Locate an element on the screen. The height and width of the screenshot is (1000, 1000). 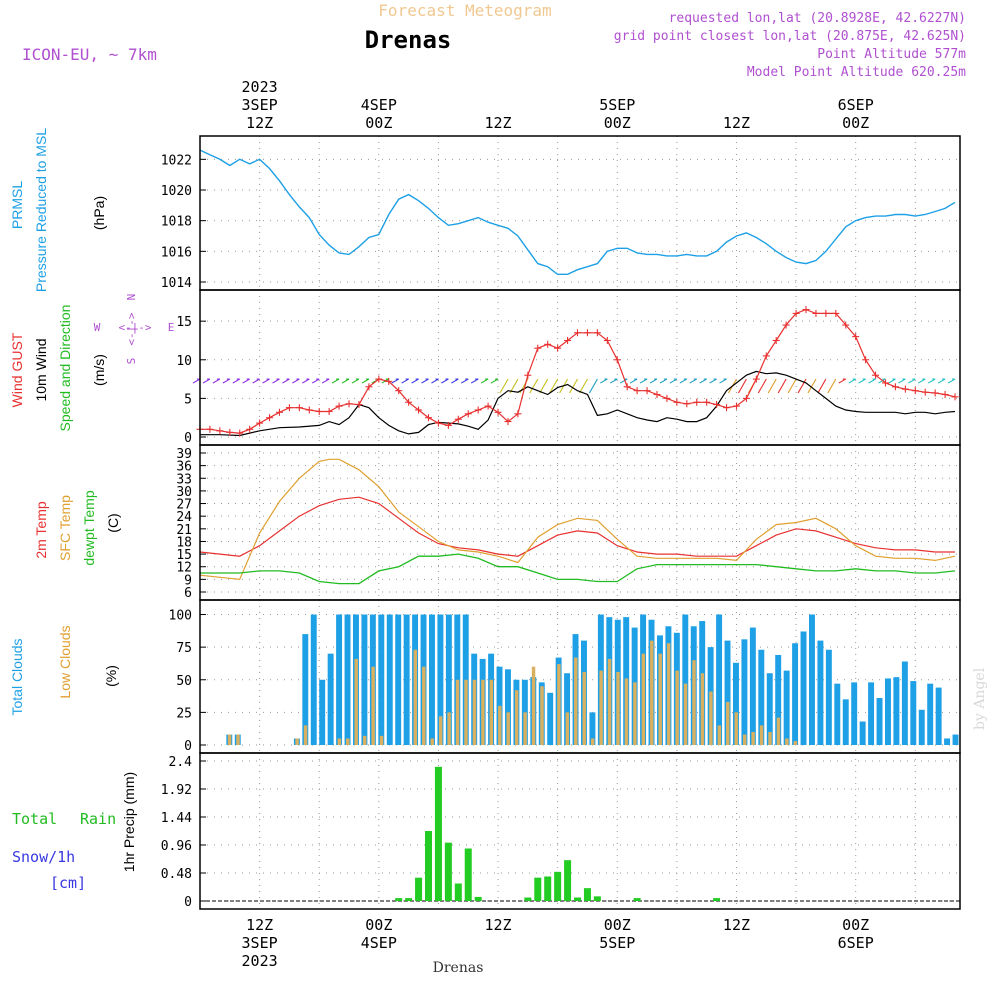
sfc-temp-label: SFC Temp is located at coordinates (65, 528).